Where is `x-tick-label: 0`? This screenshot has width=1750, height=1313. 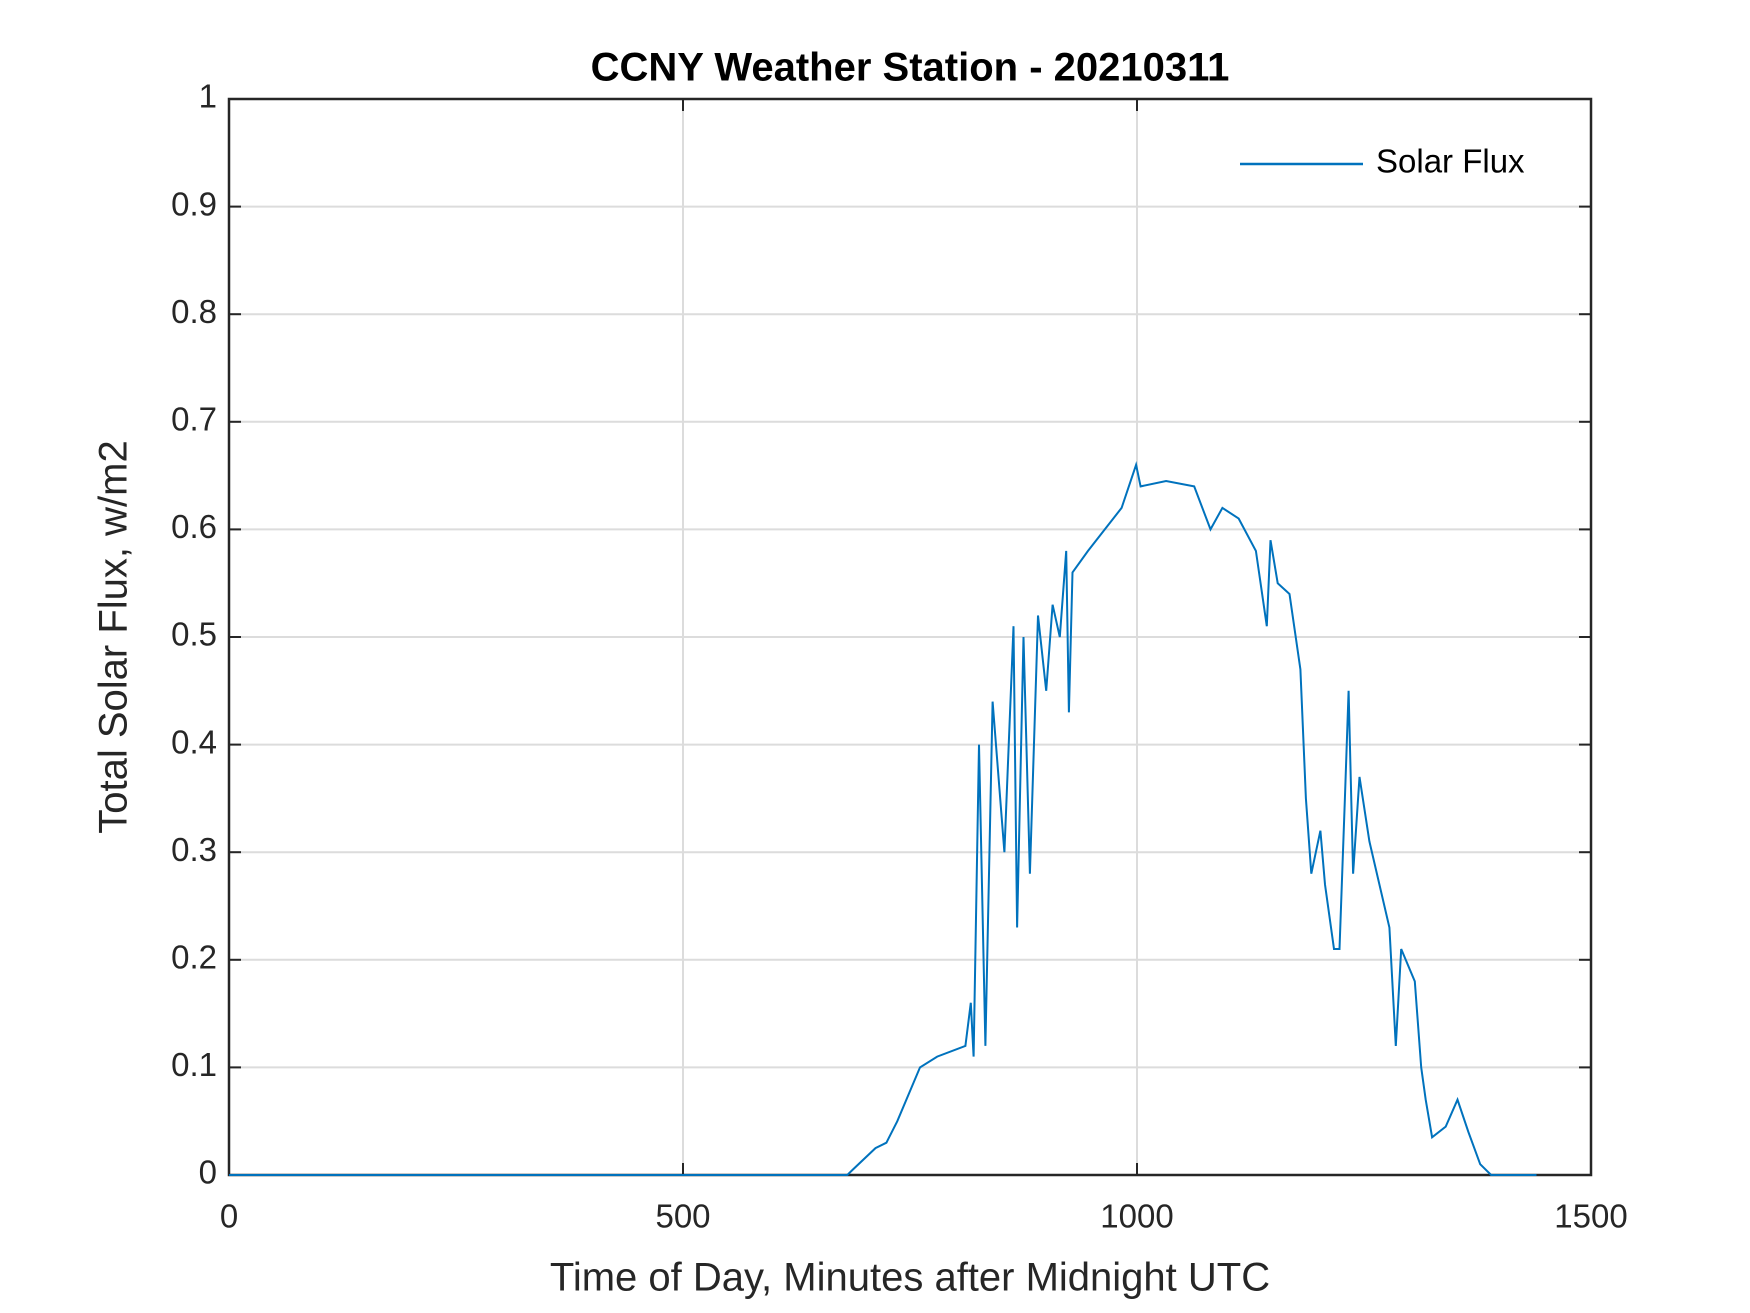 x-tick-label: 0 is located at coordinates (229, 1216).